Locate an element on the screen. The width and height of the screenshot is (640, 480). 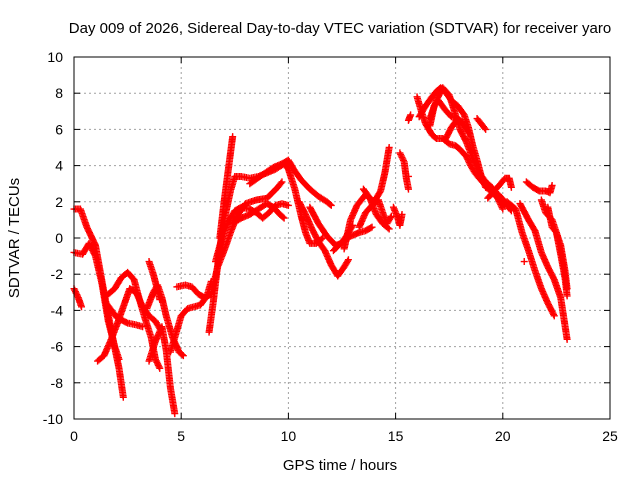
y-tick-label: 8 is located at coordinates (59, 93).